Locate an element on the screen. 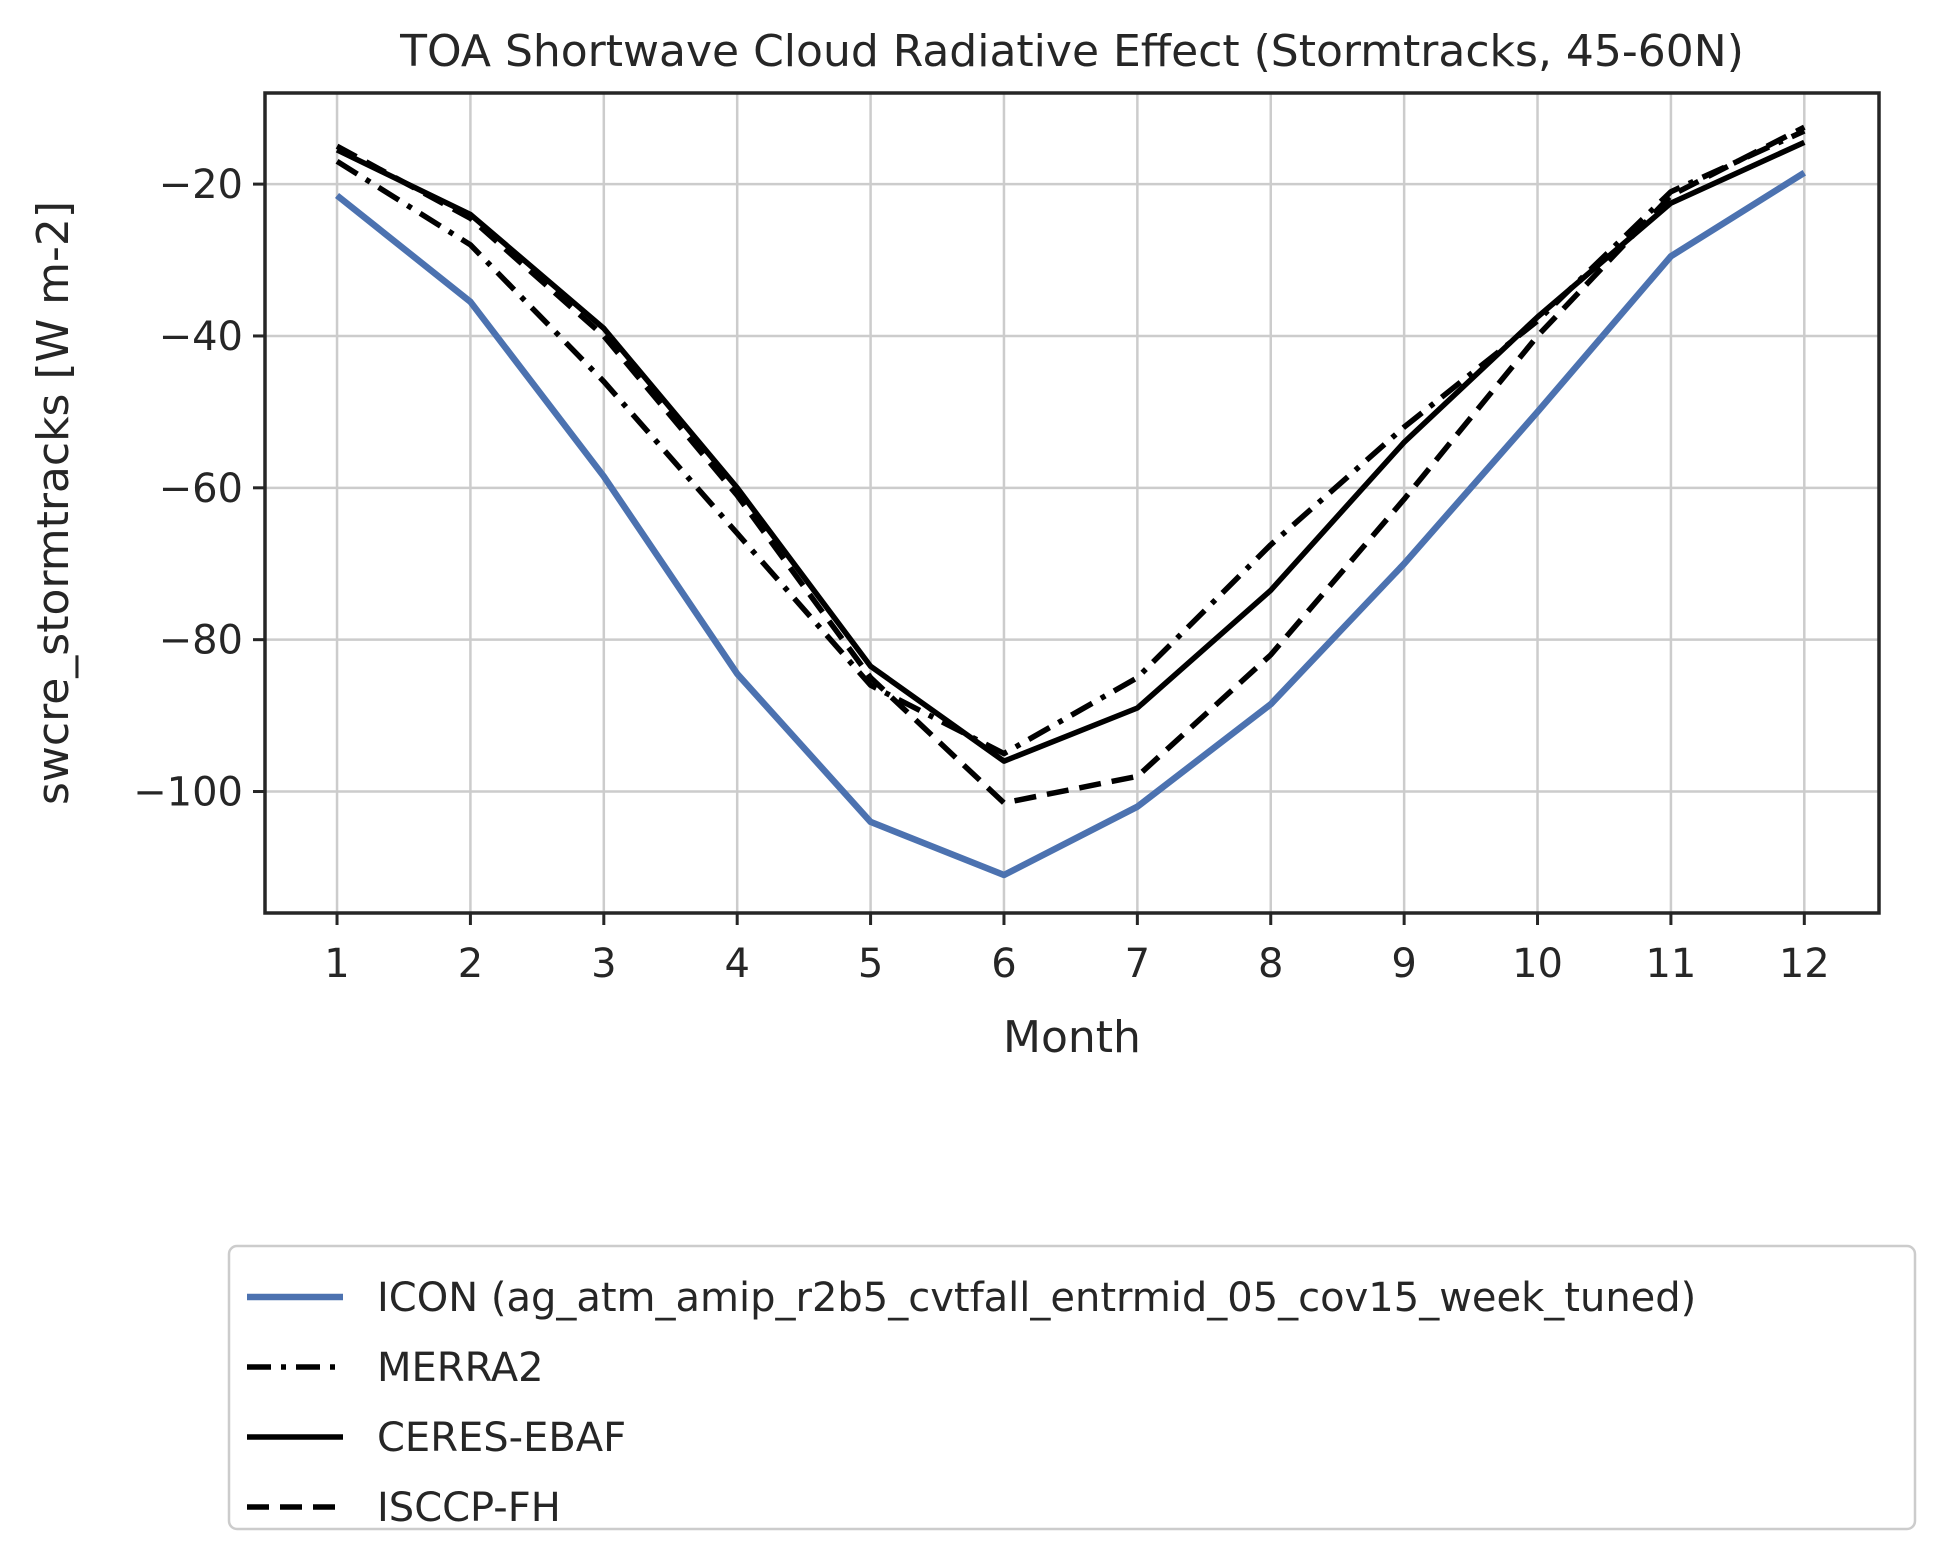 This screenshot has height=1552, width=1934. x-tick-label: 1 is located at coordinates (336, 964).